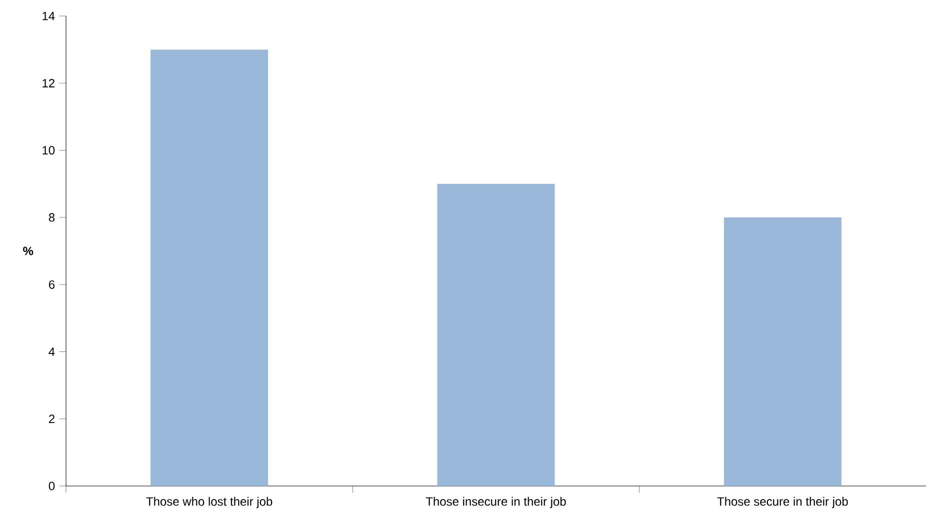 The image size is (928, 525). I want to click on y-axis-title: %, so click(28, 251).